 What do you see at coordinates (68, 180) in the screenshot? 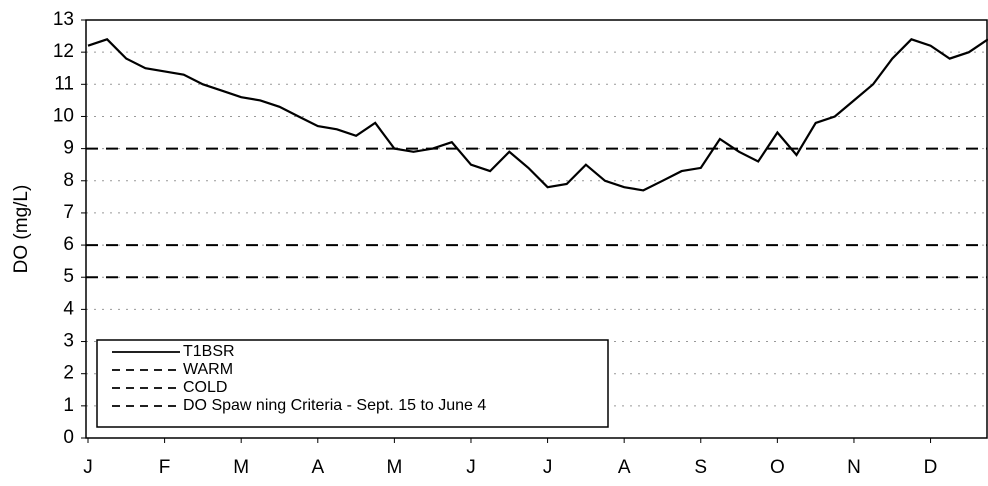
I see `y-tick-label: 8` at bounding box center [68, 180].